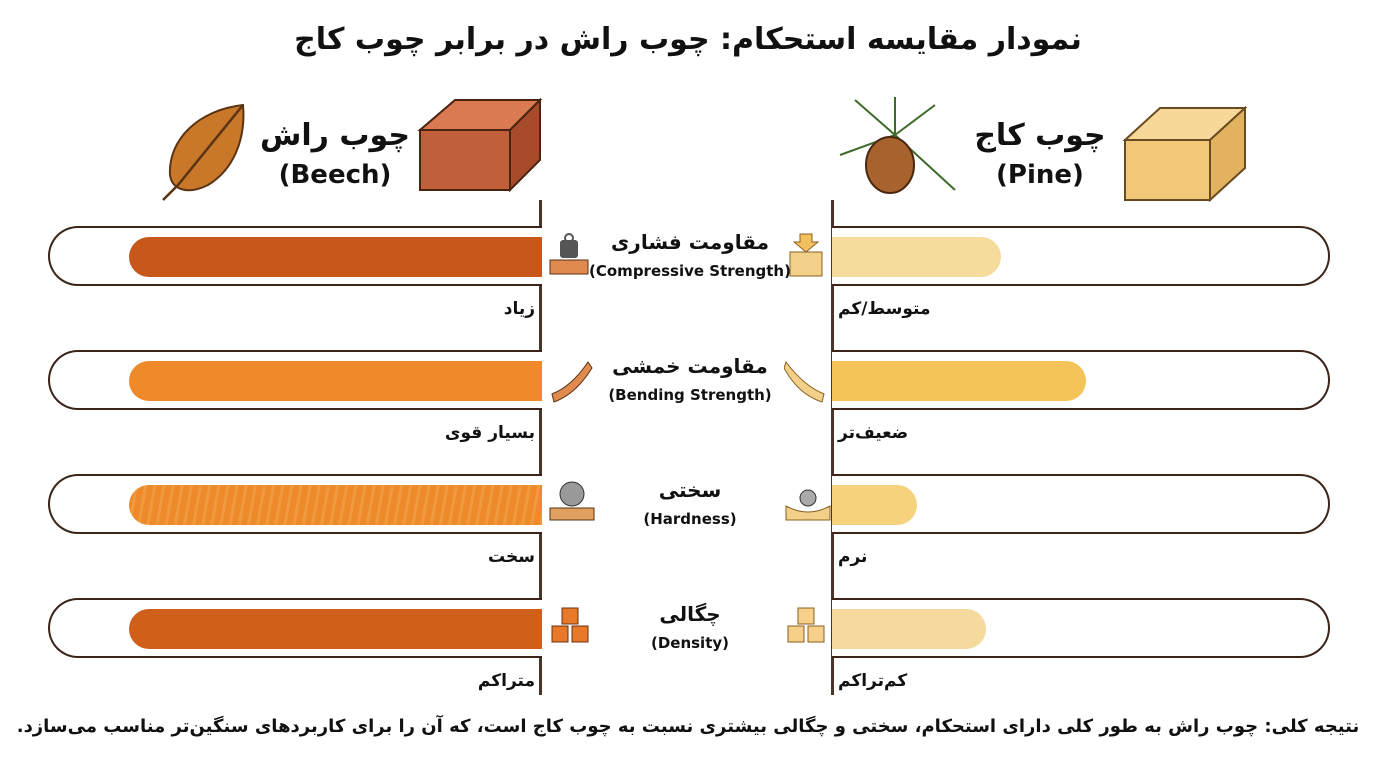 The height and width of the screenshot is (768, 1376). Describe the element at coordinates (506, 681) in the screenshot. I see `beech-level-label: متراکم` at that location.